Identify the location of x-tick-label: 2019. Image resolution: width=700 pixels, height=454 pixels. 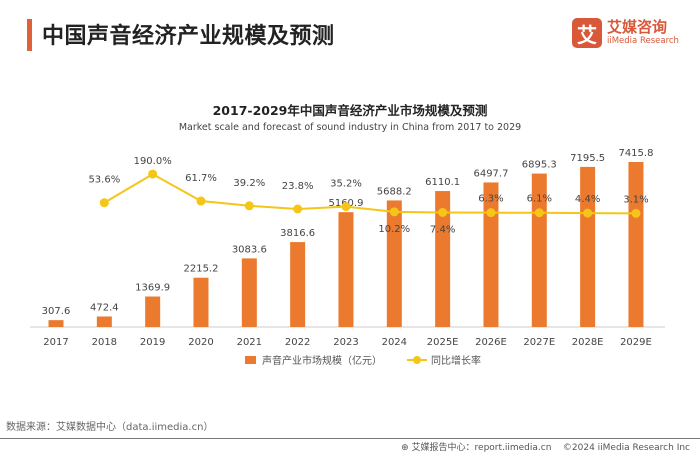
(152, 342).